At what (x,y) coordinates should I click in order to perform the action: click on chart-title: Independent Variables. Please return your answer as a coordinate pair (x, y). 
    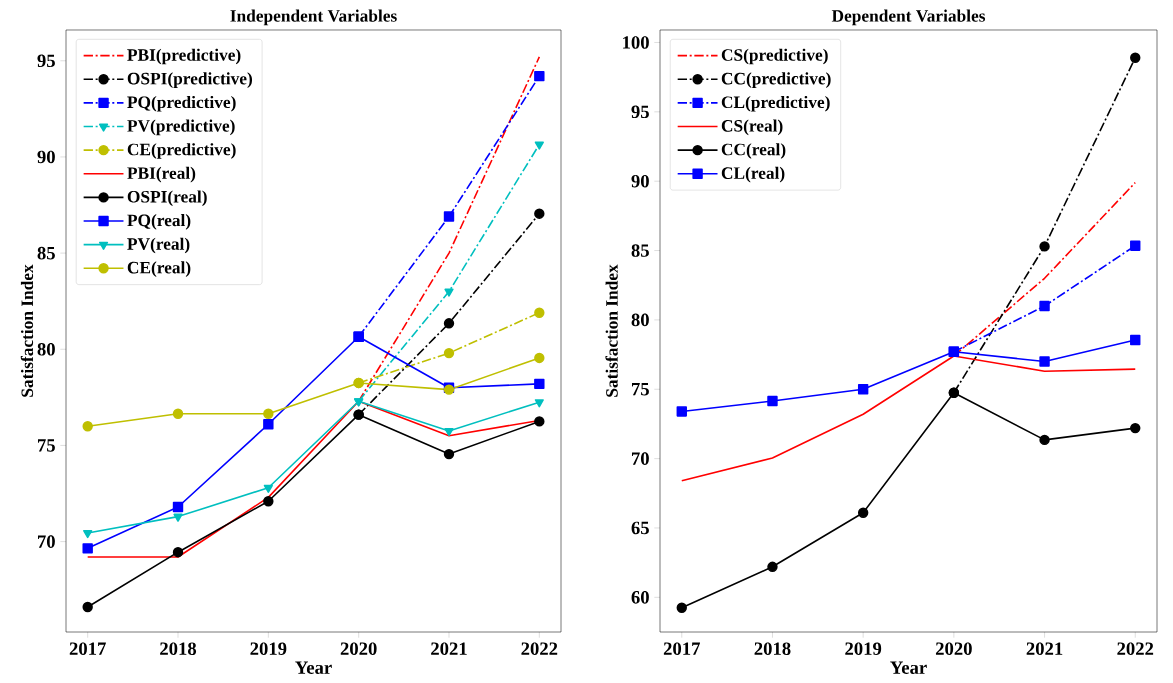
    Looking at the image, I should click on (313, 17).